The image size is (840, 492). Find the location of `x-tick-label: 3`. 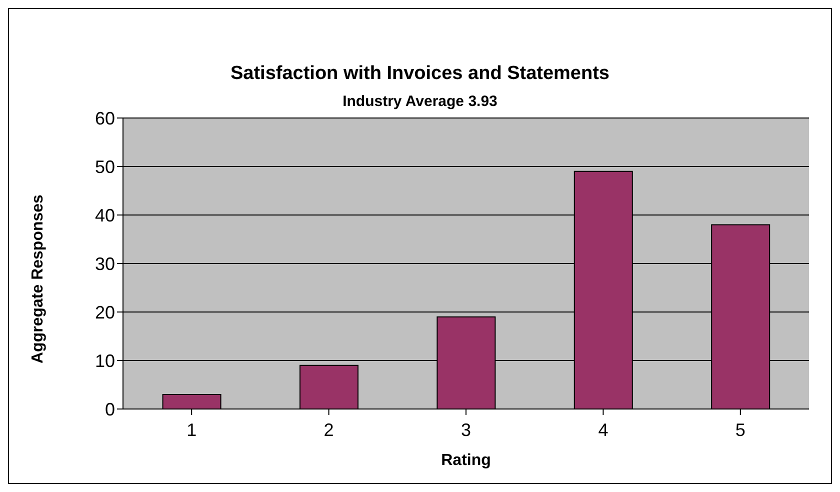

x-tick-label: 3 is located at coordinates (466, 430).